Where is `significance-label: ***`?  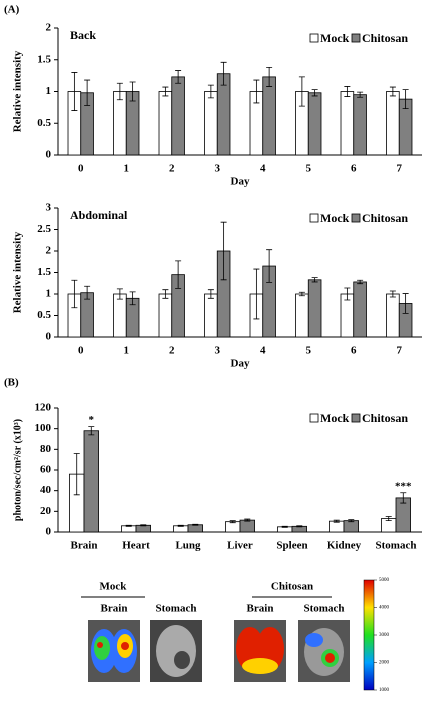
significance-label: *** is located at coordinates (403, 486).